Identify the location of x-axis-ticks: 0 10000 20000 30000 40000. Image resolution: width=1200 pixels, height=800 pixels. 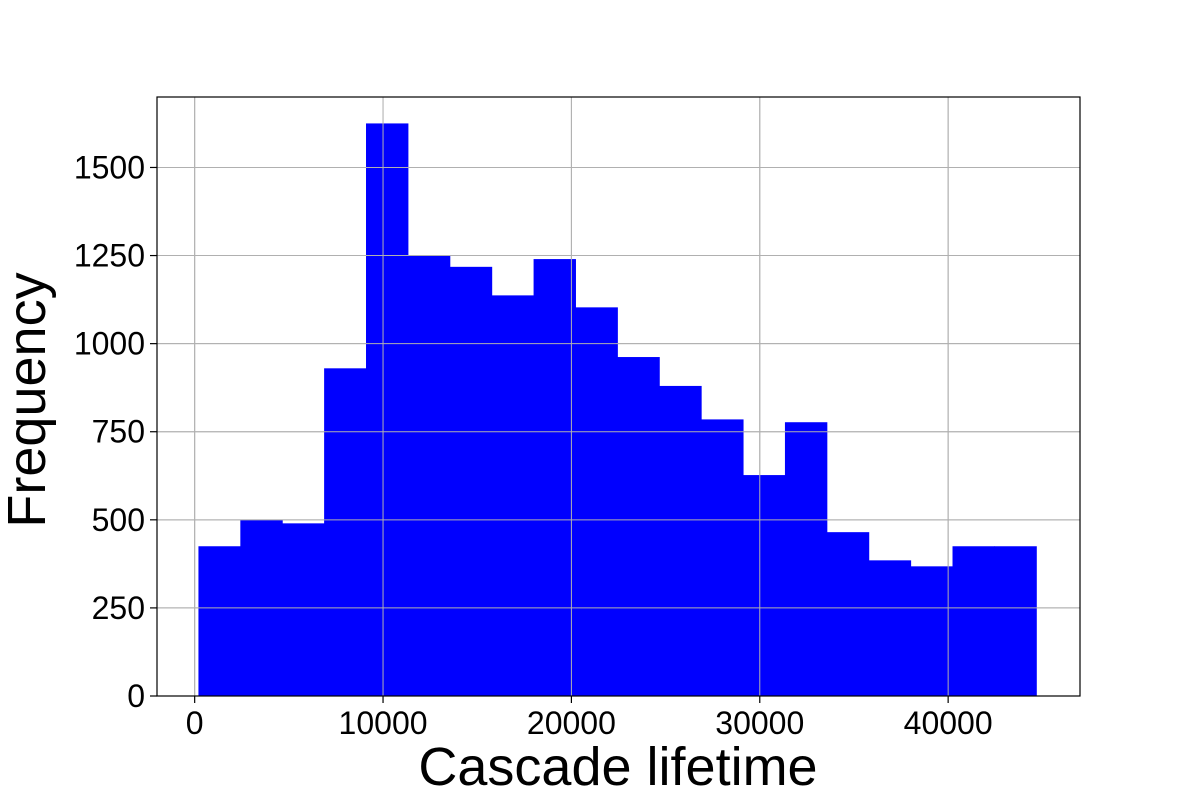
(589, 718).